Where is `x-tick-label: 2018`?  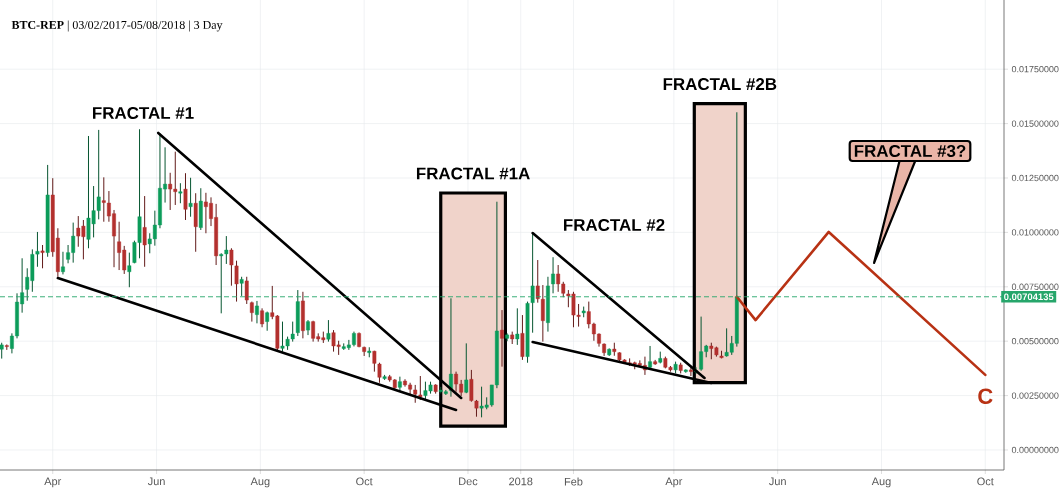
x-tick-label: 2018 is located at coordinates (521, 481).